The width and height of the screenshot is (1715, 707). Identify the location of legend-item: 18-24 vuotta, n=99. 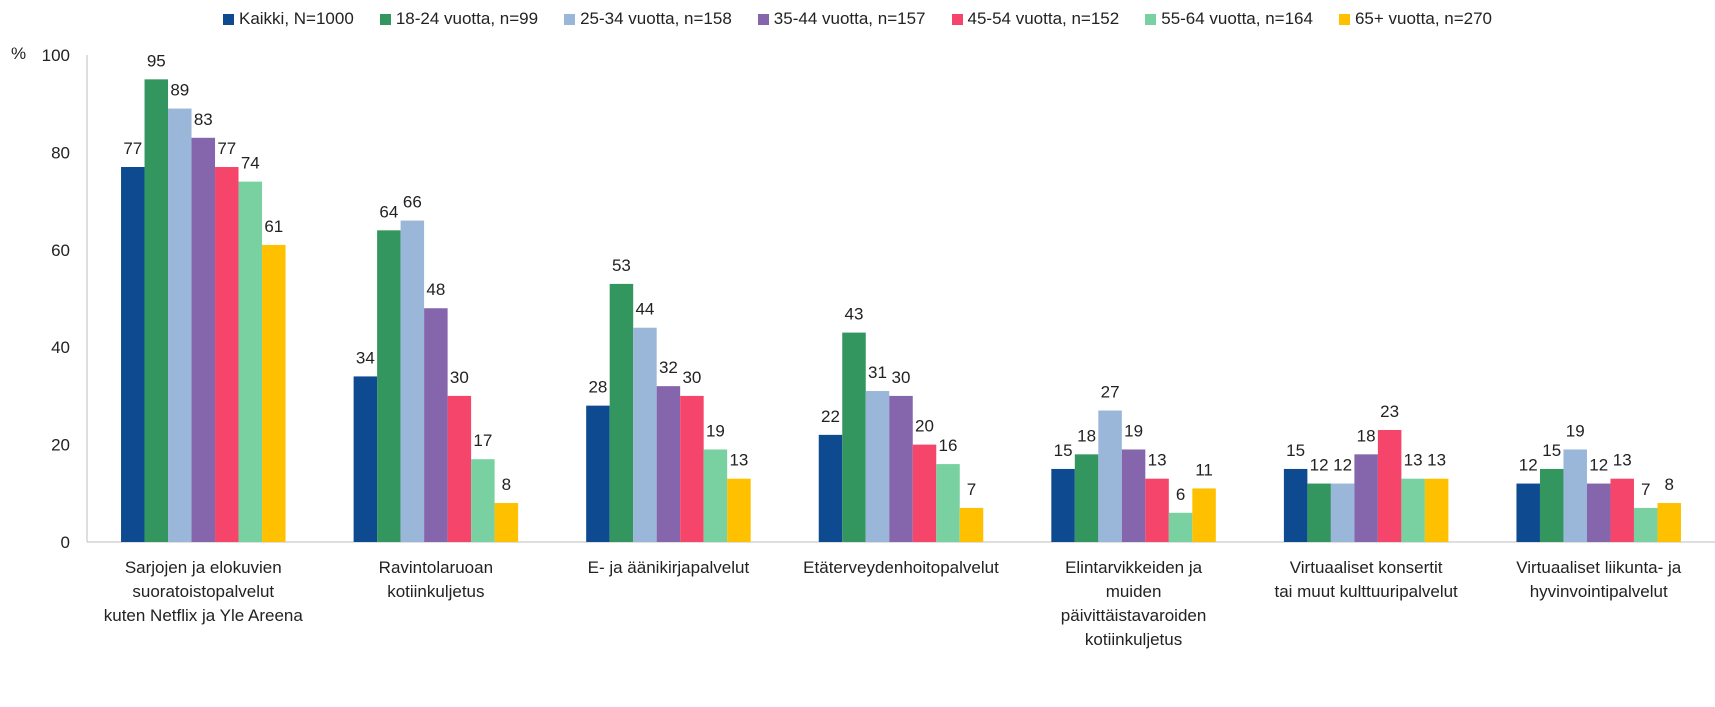
(459, 19).